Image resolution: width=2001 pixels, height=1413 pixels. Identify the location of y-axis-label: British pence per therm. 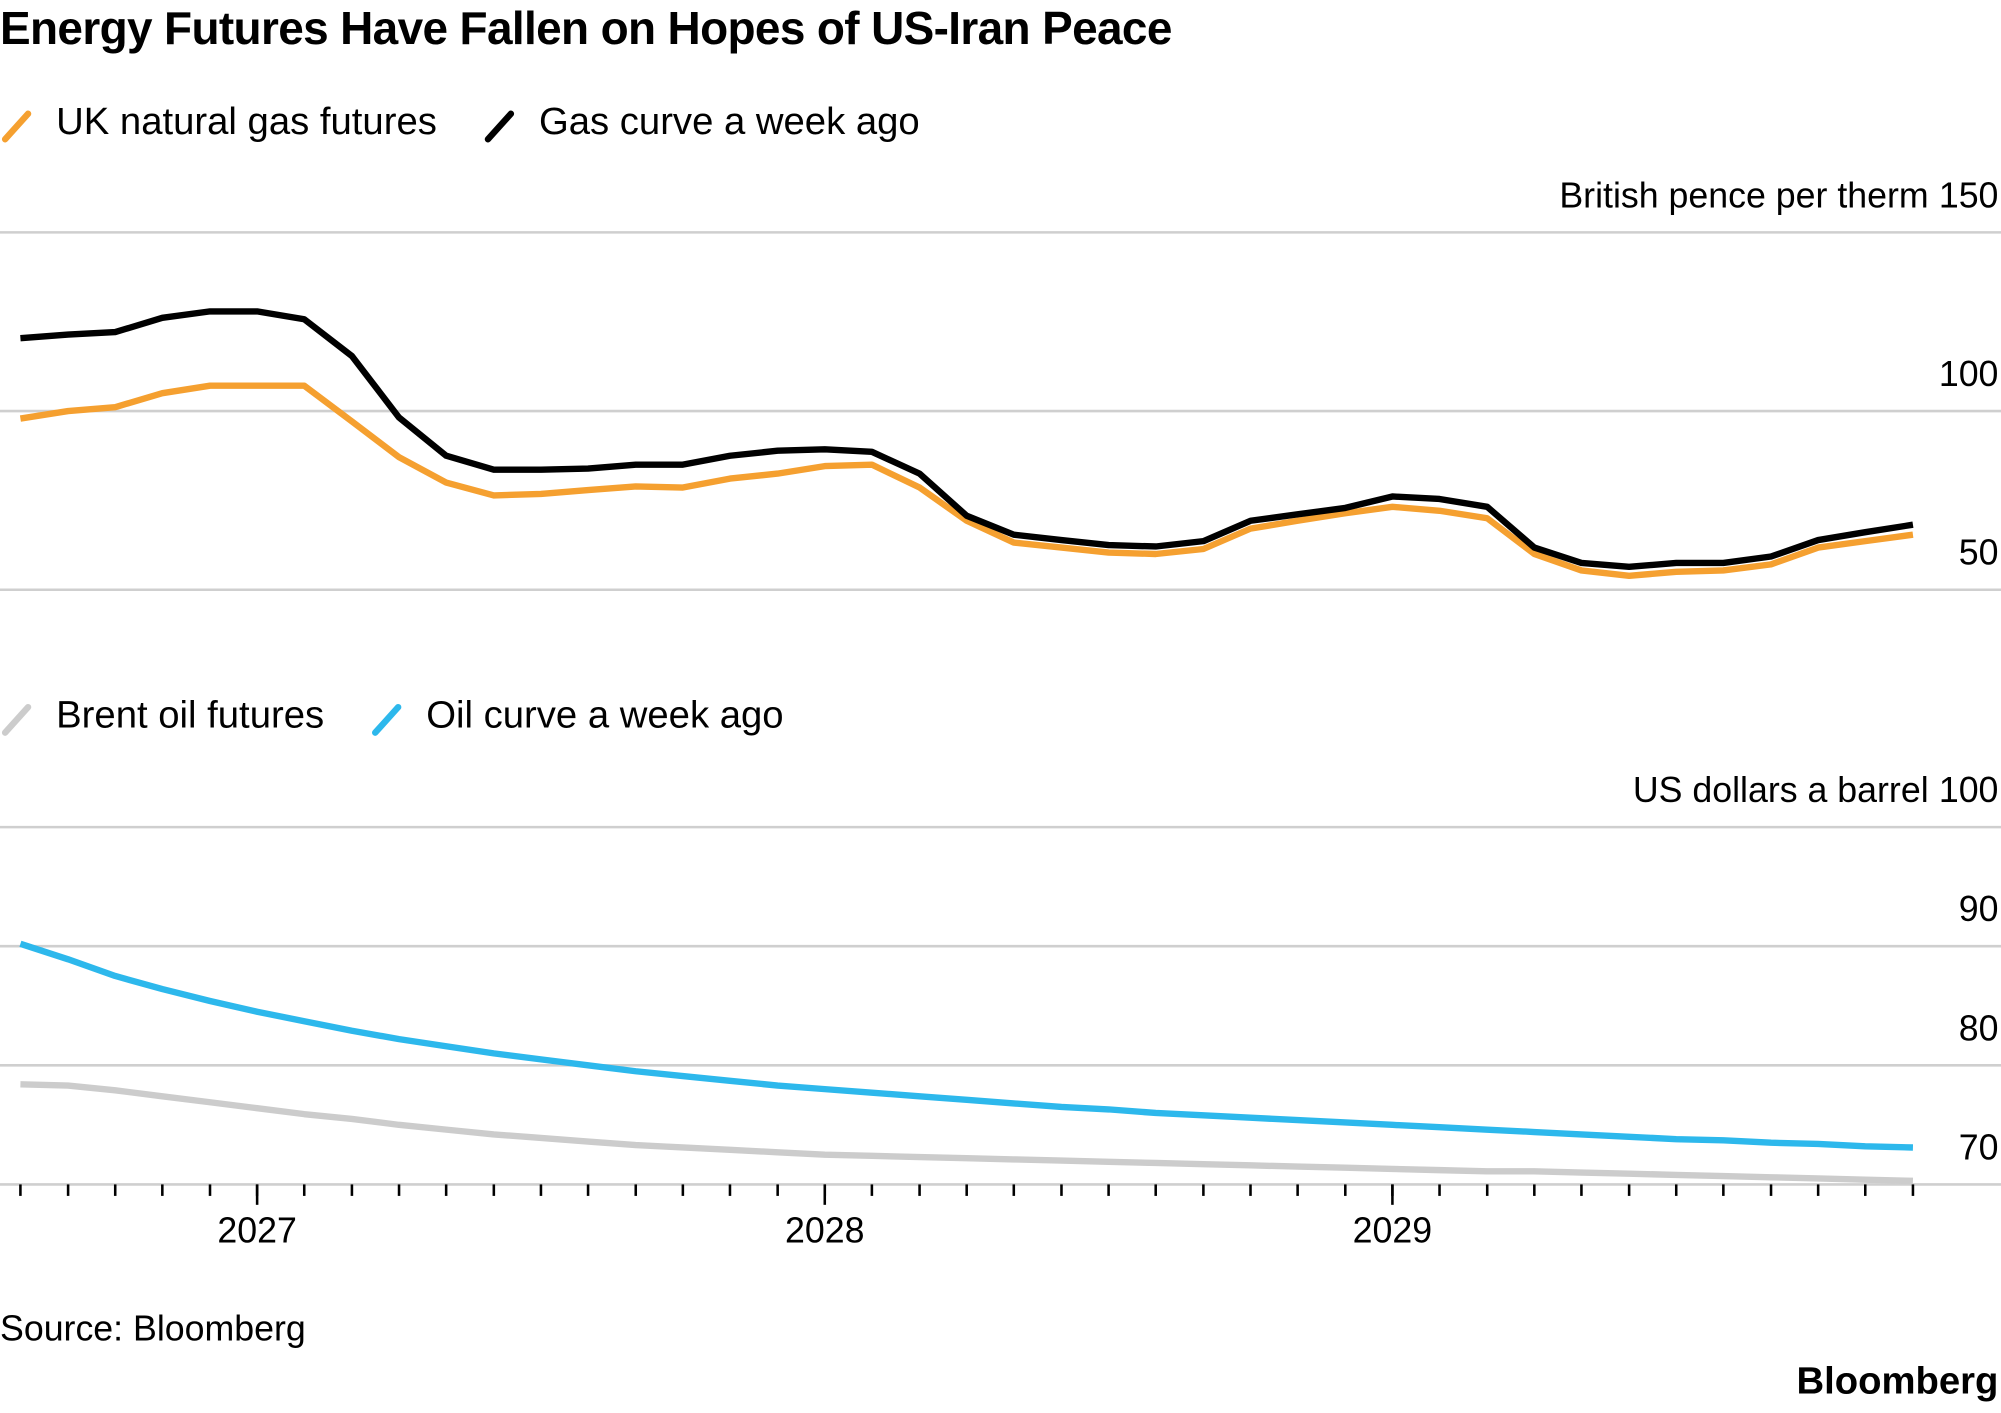
(1743, 195).